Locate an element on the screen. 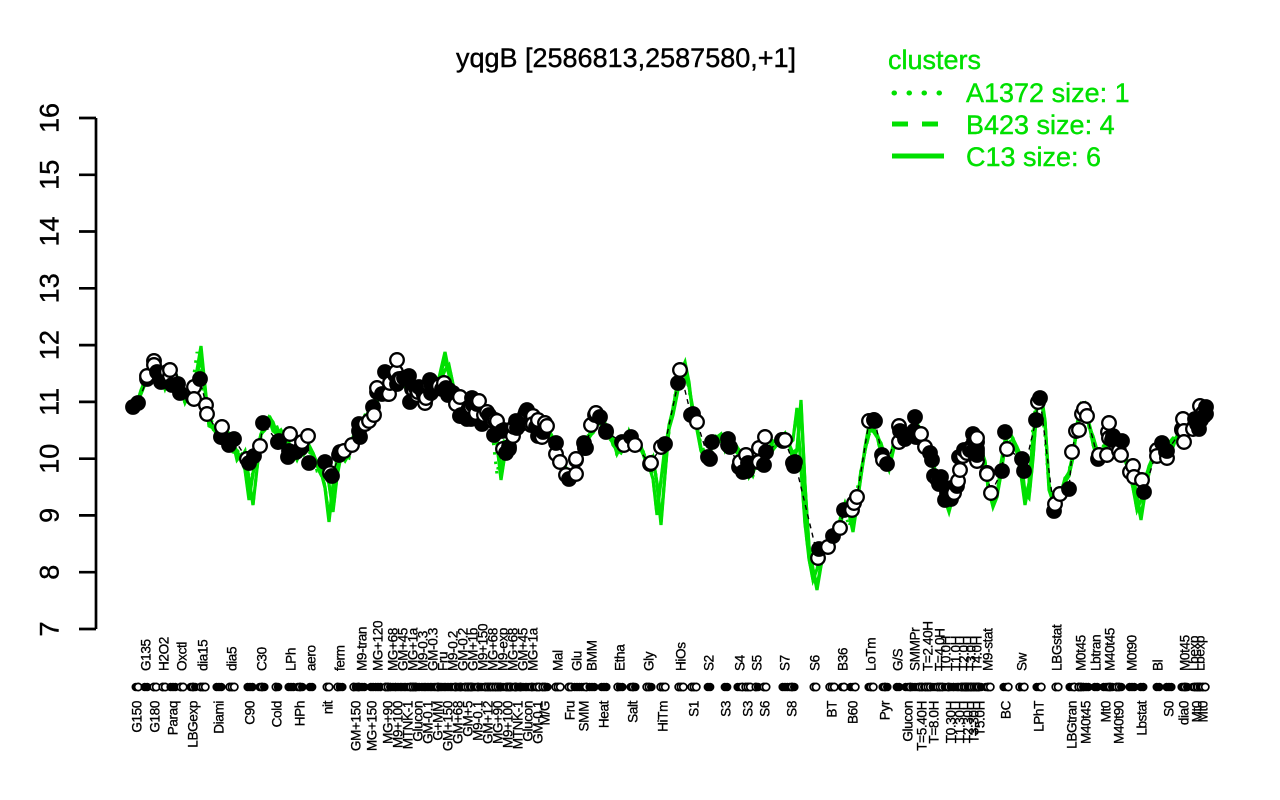  svg-text: Pyr is located at coordinates (885, 710).